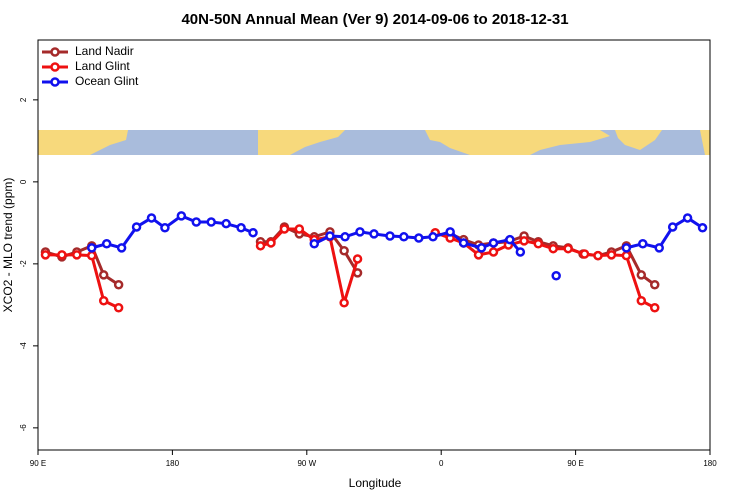 The width and height of the screenshot is (750, 500). Describe the element at coordinates (23, 428) in the screenshot. I see `y-tick-label: -6` at that location.